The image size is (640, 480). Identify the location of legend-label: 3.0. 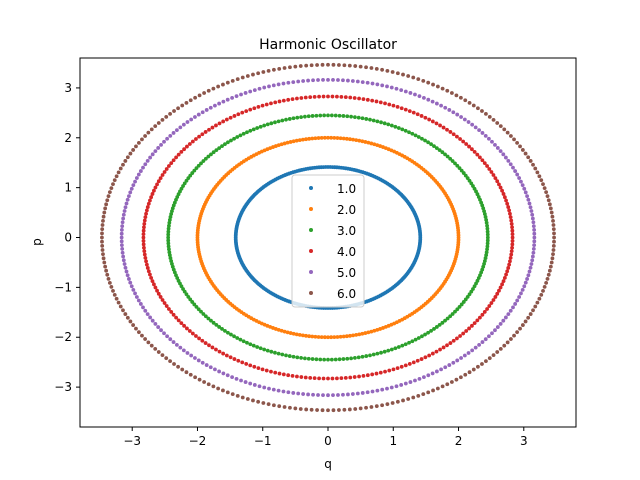
(346, 231).